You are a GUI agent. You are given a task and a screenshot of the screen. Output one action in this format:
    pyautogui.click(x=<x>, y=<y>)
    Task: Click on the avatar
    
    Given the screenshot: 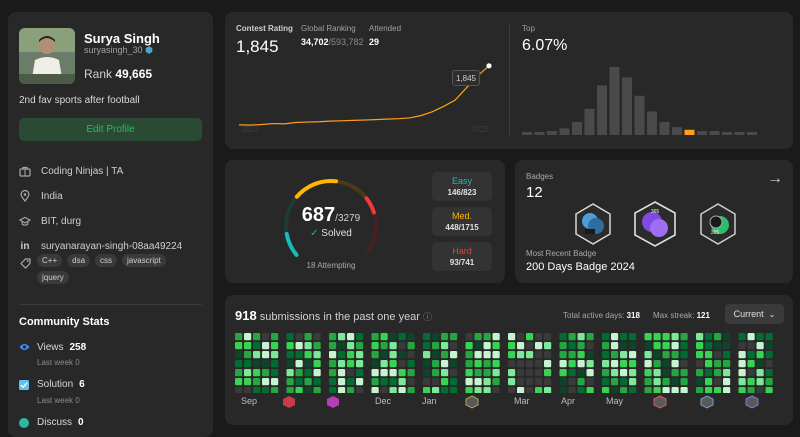 What is the action you would take?
    pyautogui.click(x=47, y=56)
    